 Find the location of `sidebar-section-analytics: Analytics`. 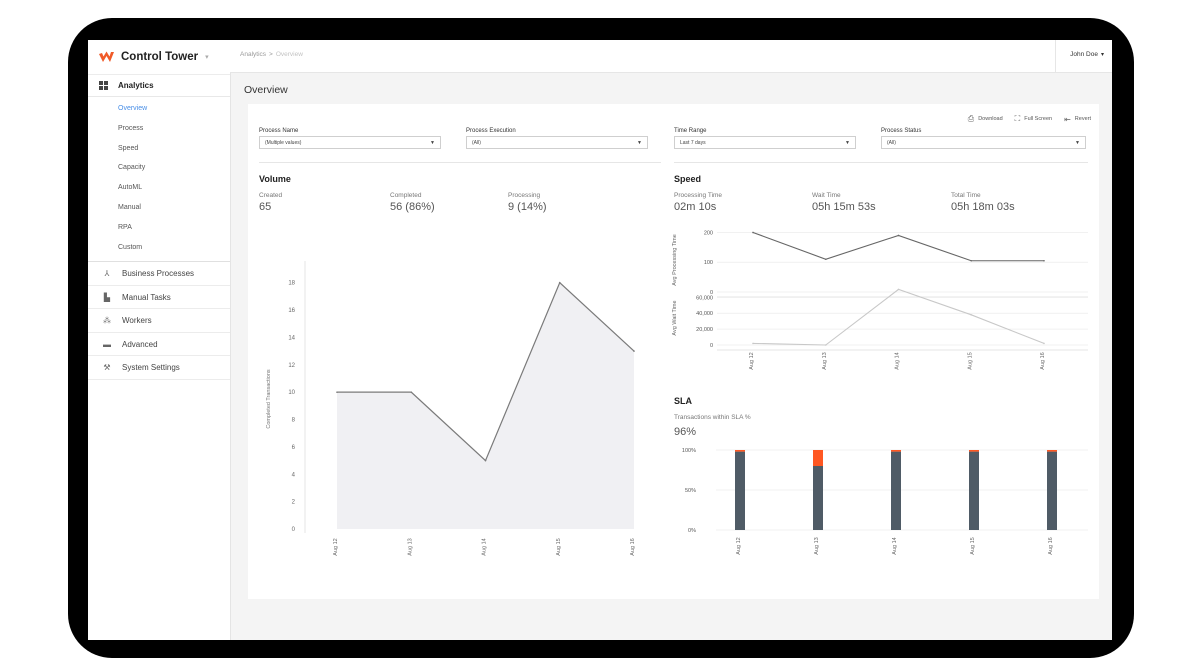

sidebar-section-analytics: Analytics is located at coordinates (159, 86).